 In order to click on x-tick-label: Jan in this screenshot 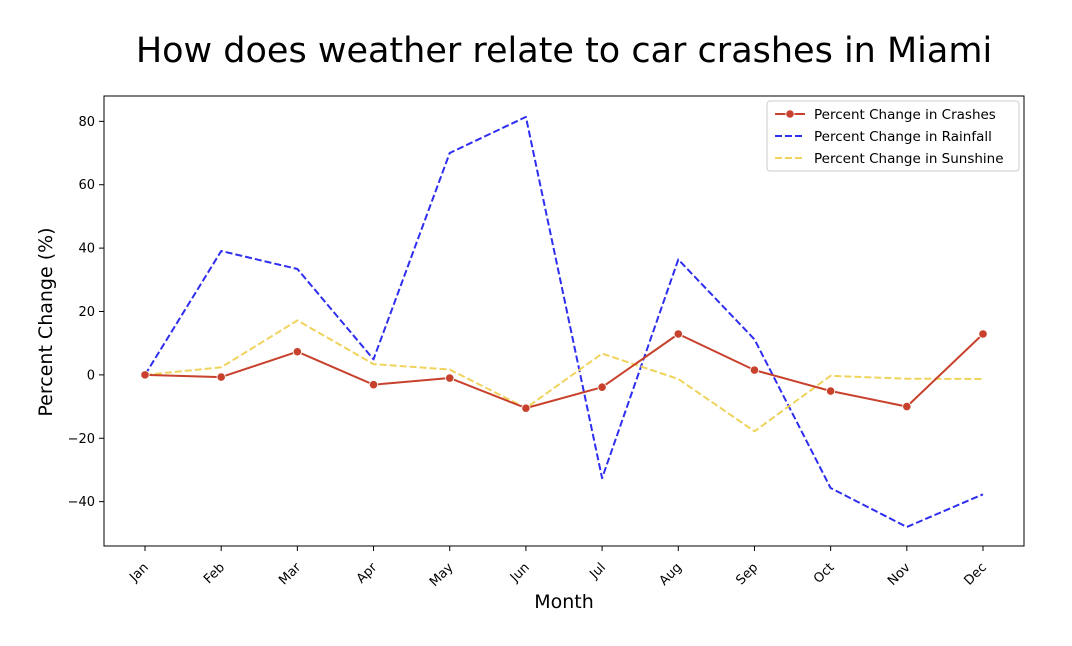, I will do `click(138, 572)`.